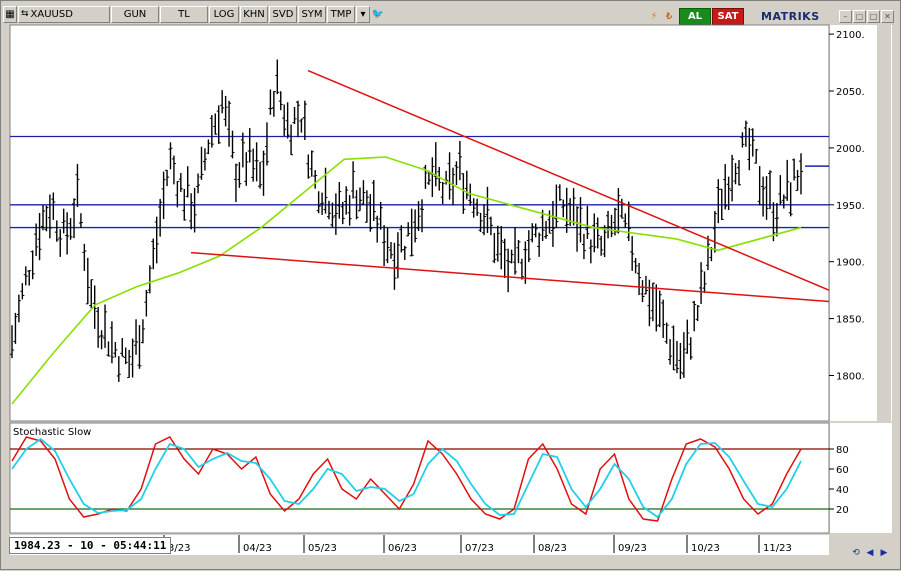  What do you see at coordinates (479, 548) in the screenshot?
I see `time-tick-label: 07/23` at bounding box center [479, 548].